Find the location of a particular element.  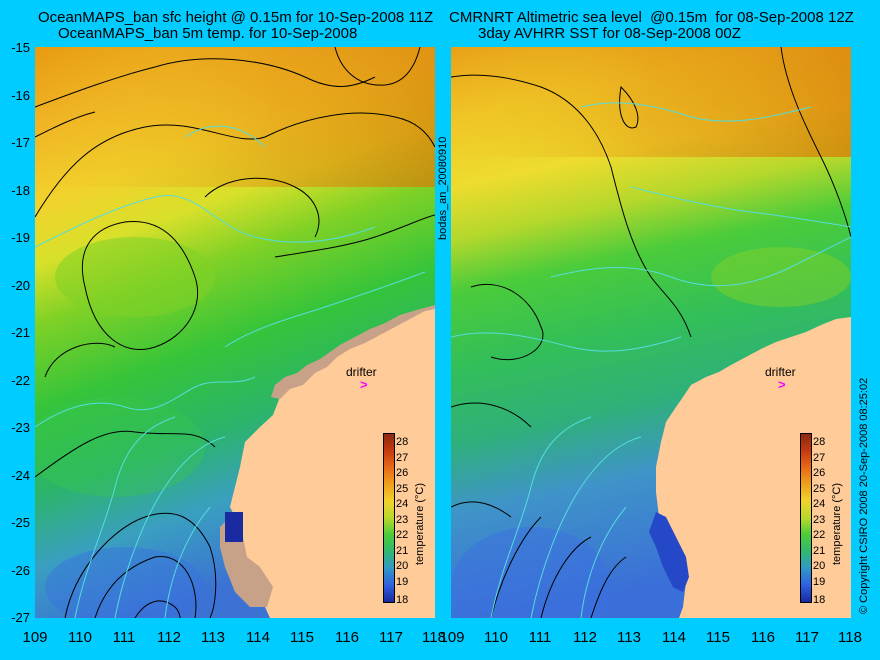

left-title-line2: OceanMAPS_ban 5m temp. for 10-Sep-2008 is located at coordinates (208, 33).